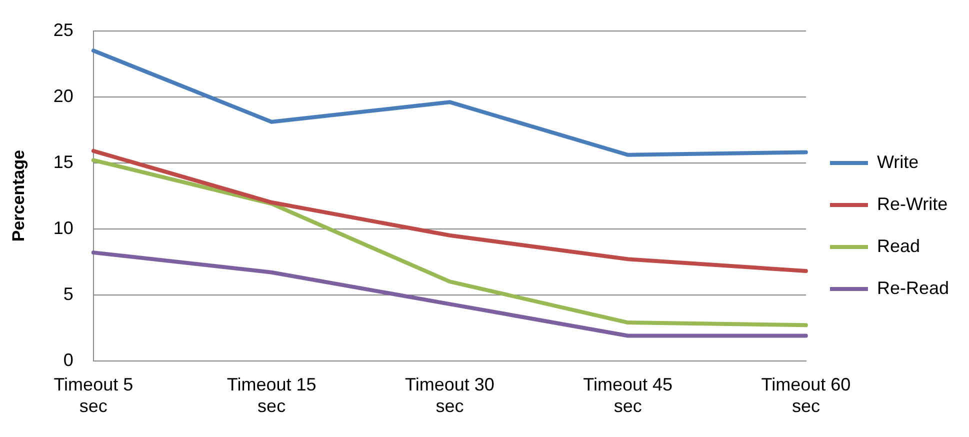  Describe the element at coordinates (806, 395) in the screenshot. I see `x-tick-label: Timeout 60 sec` at that location.